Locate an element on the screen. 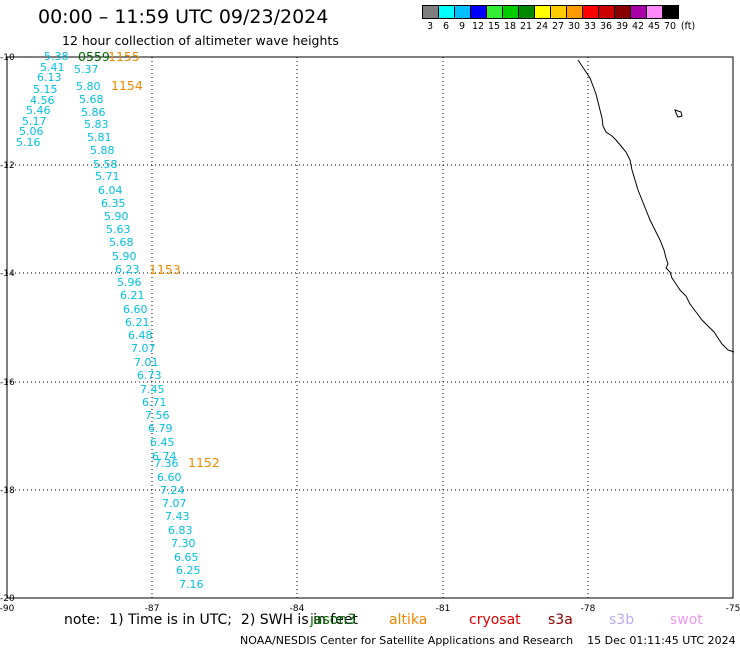 This screenshot has width=740, height=650. coastline is located at coordinates (656, 206).